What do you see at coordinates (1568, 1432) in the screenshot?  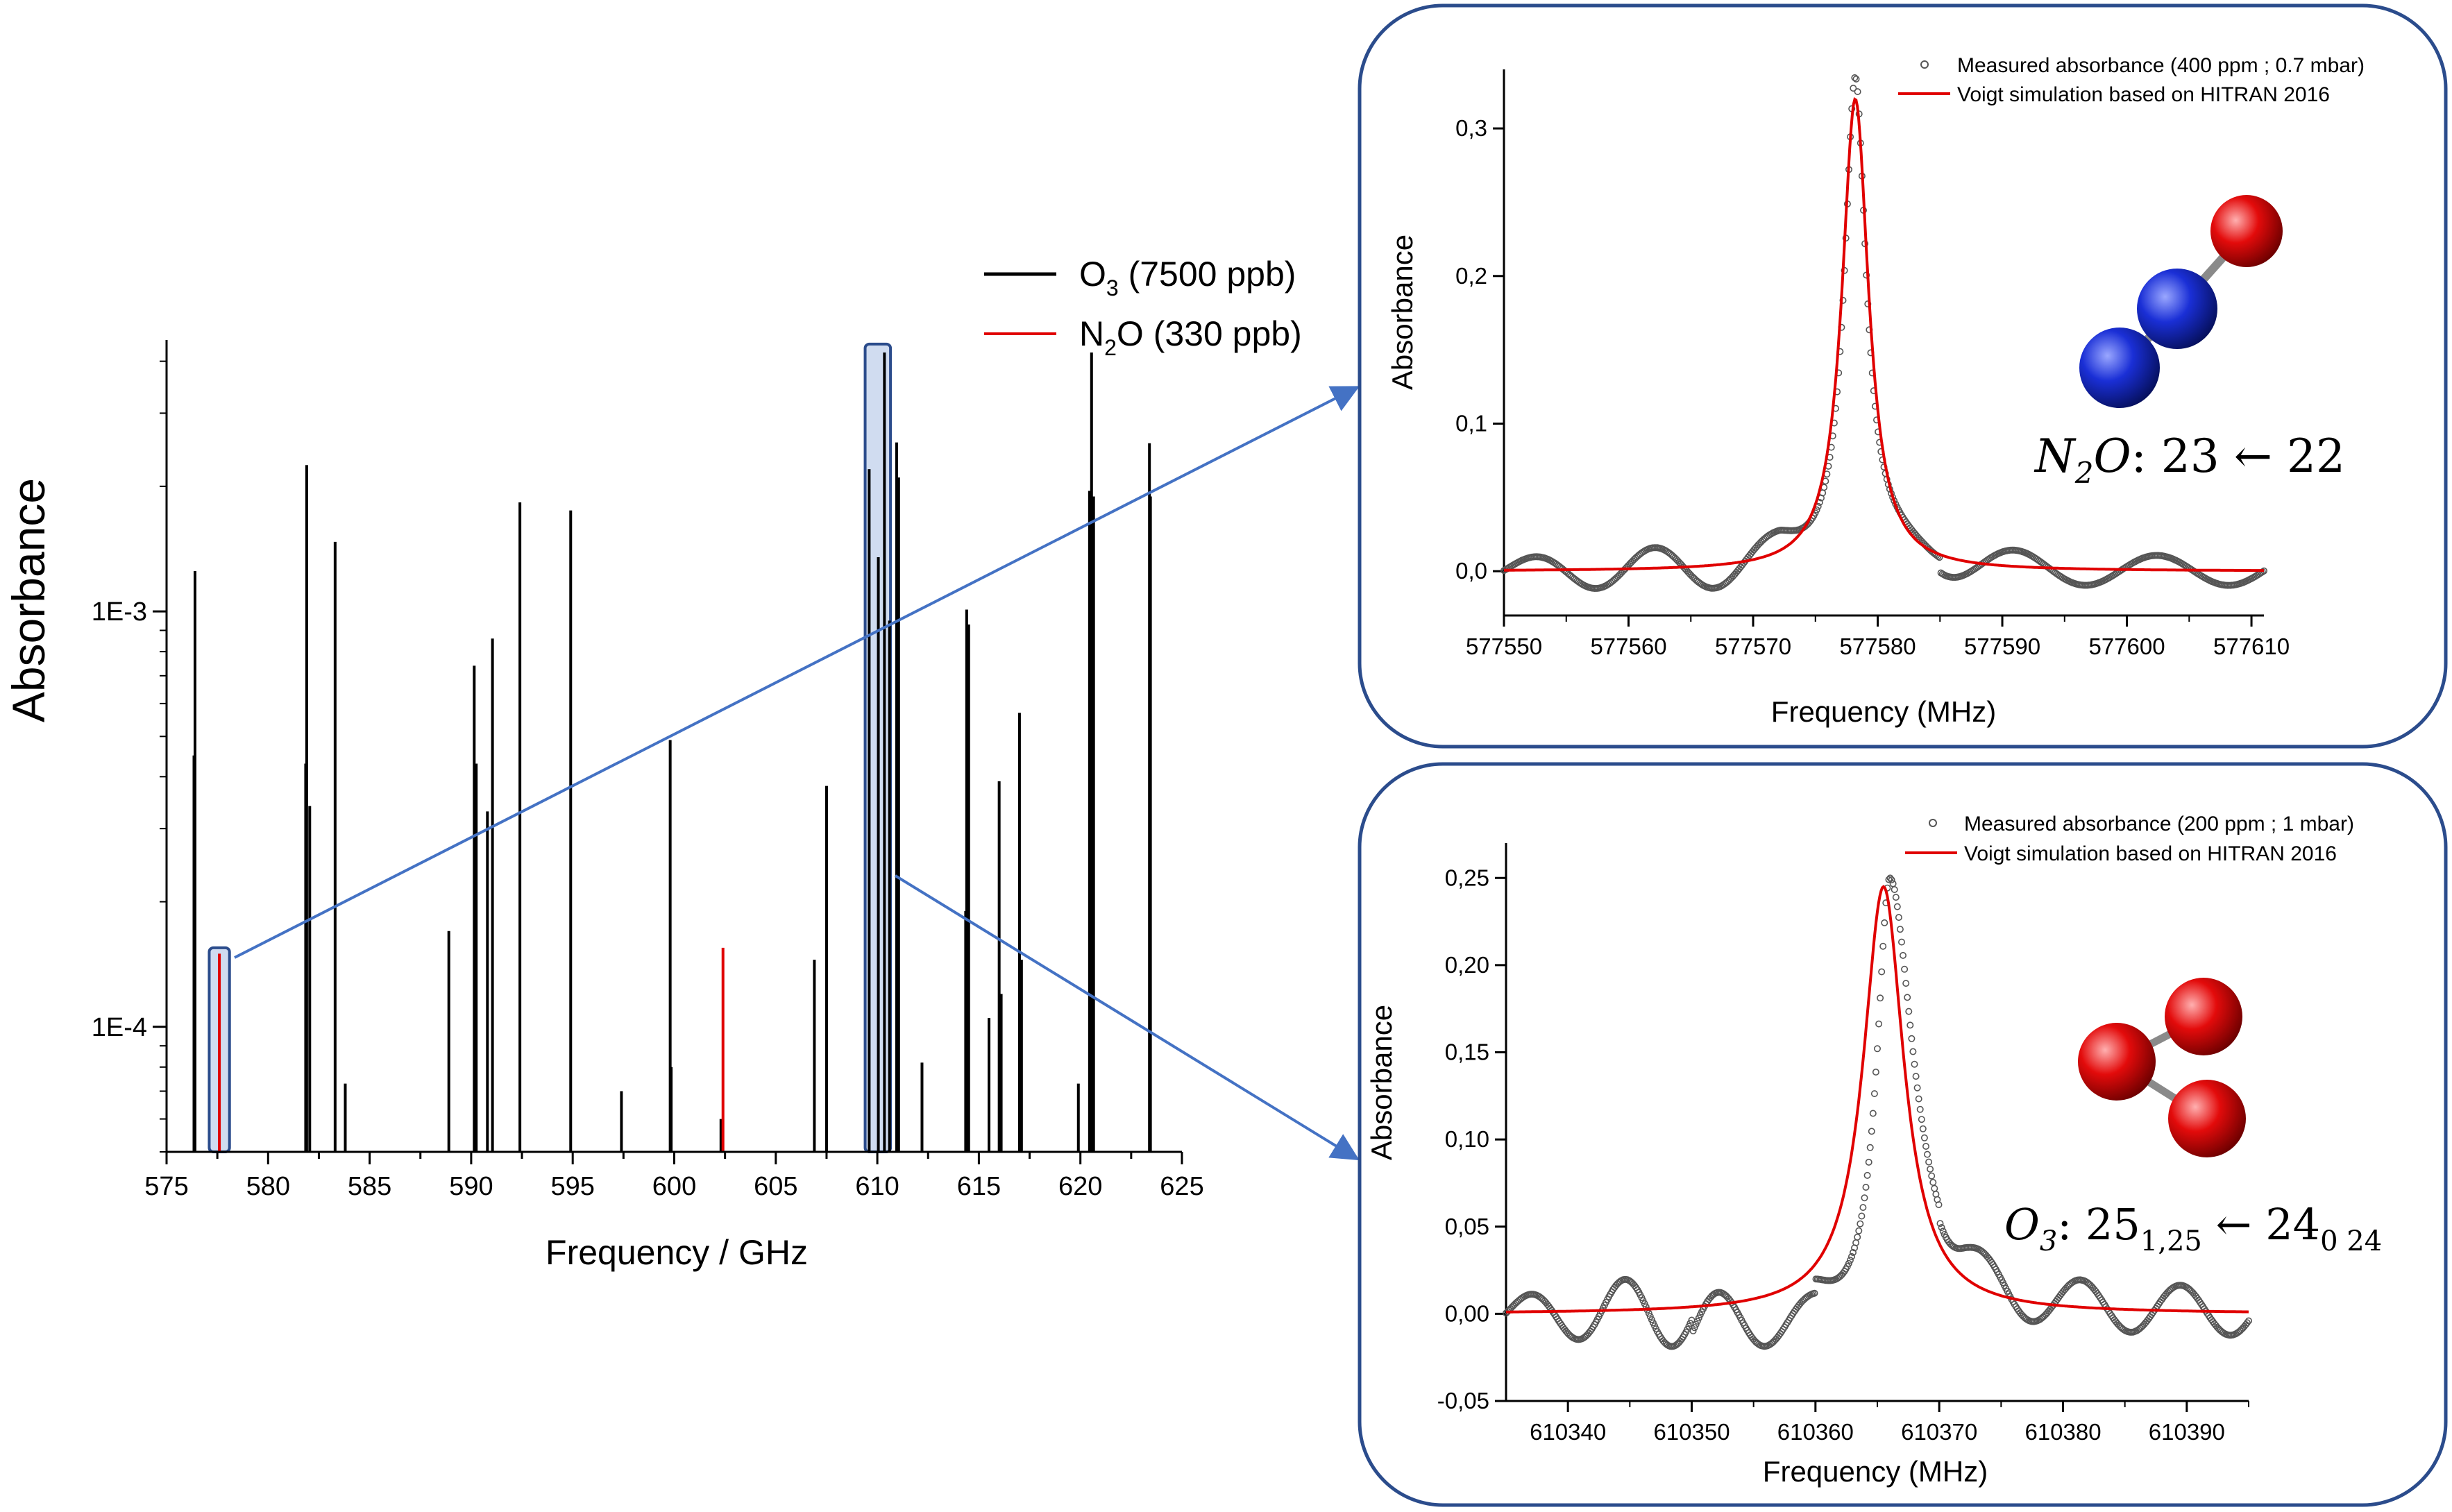 I see `x-tick-label: 610340` at bounding box center [1568, 1432].